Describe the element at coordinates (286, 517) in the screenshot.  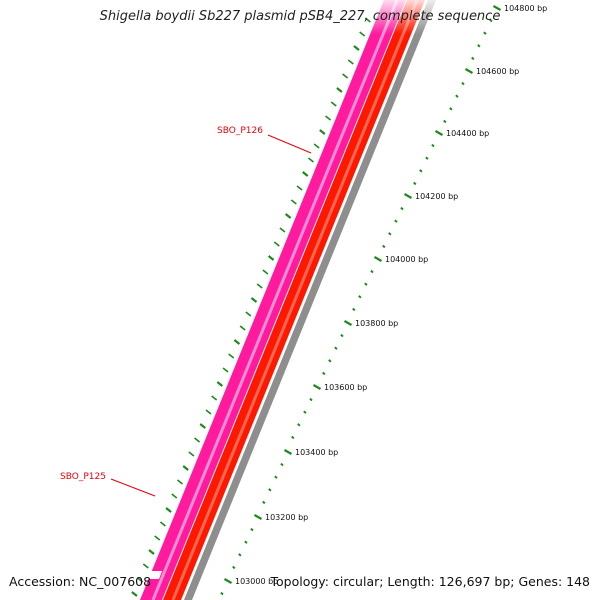
I see `ruler-tick-label: 103200 bp` at that location.